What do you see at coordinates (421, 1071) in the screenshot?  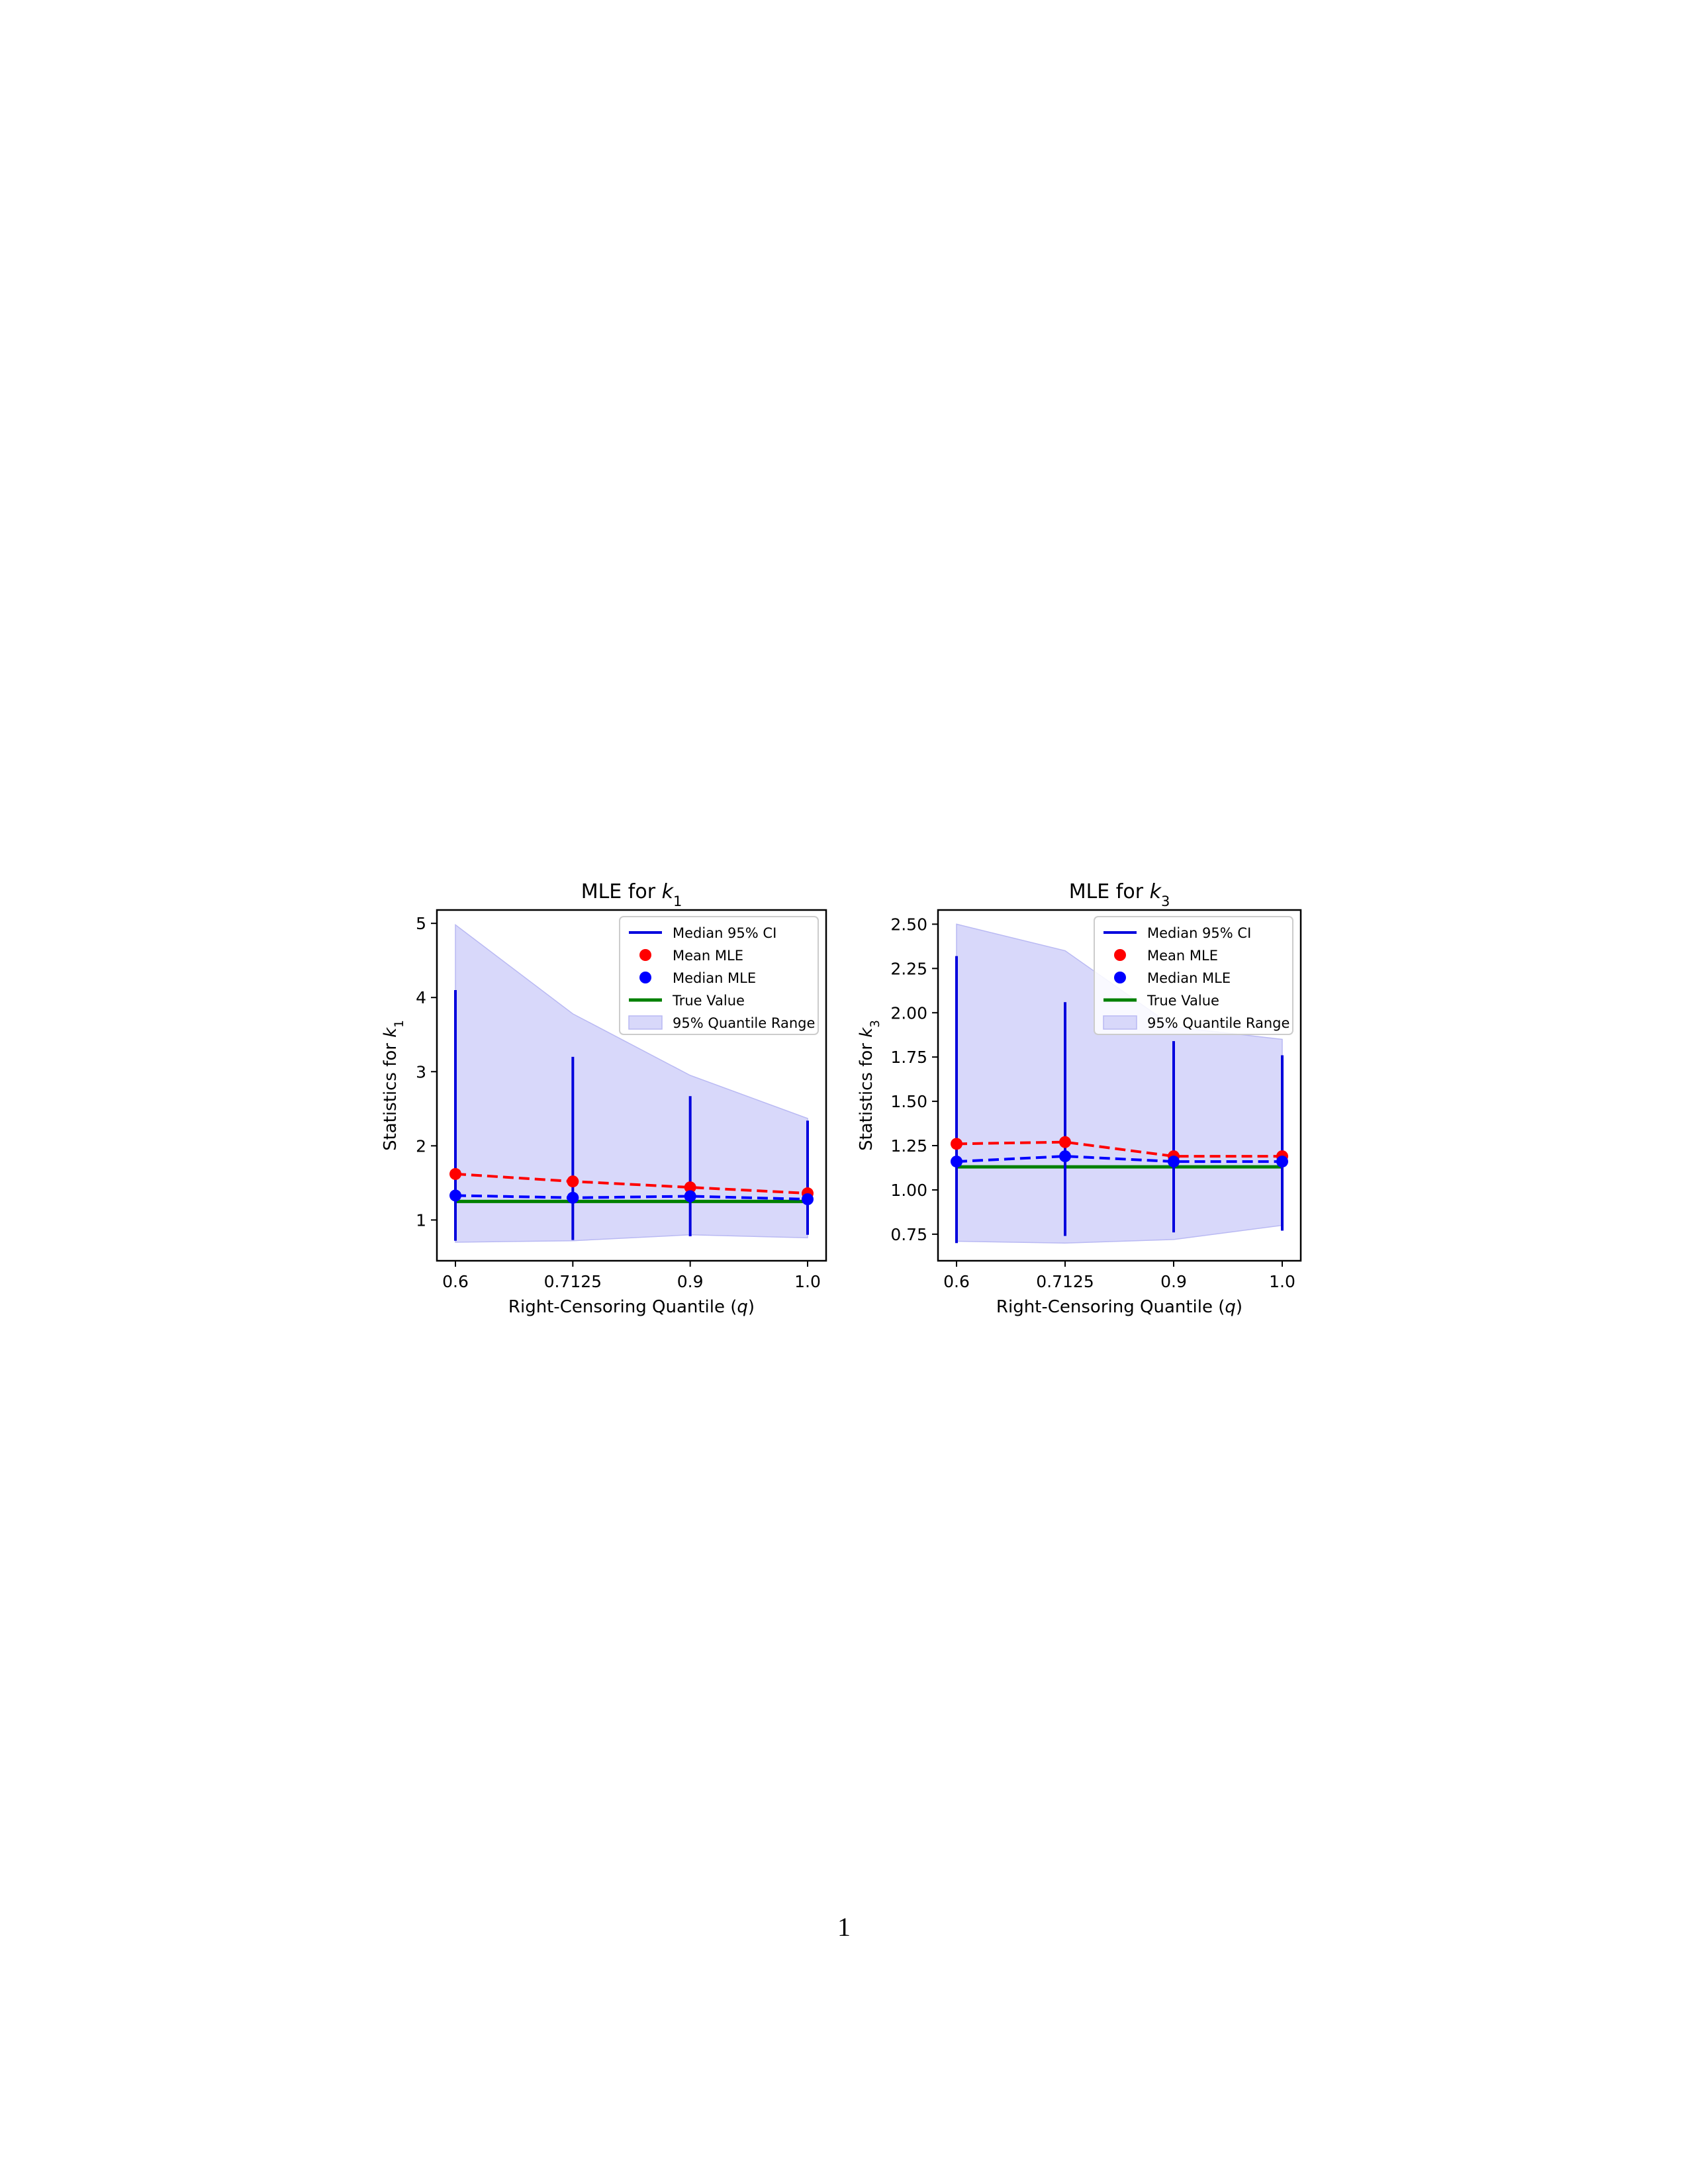 I see `y-tick-label: 3` at bounding box center [421, 1071].